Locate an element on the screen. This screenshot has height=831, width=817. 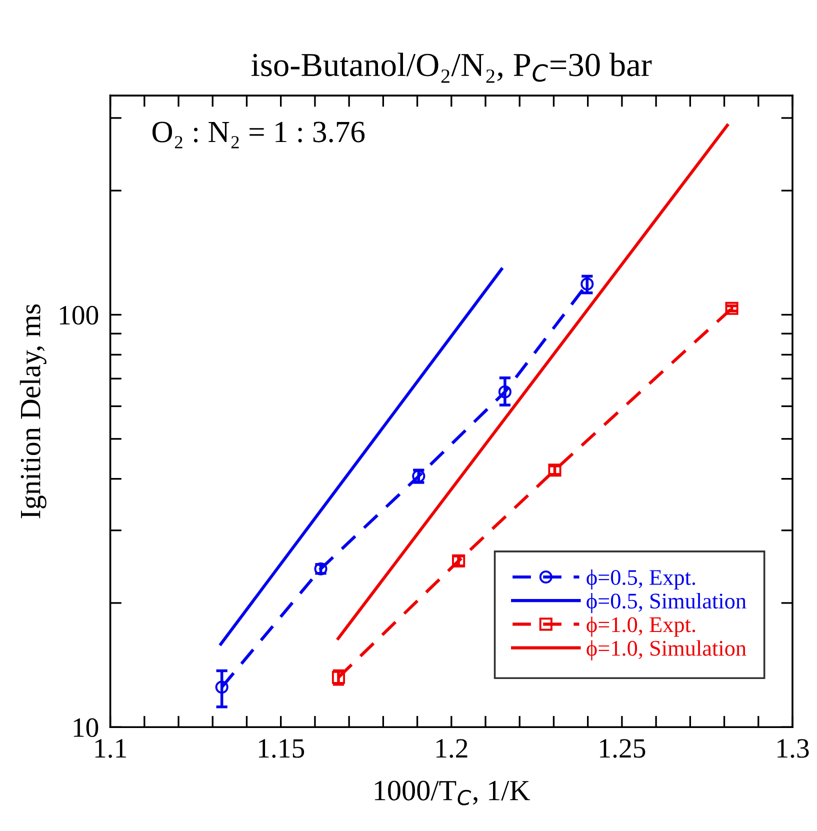
chart-title: iso-Butanol/O₂/N₂, P$_{C}$=30 bar is located at coordinates (451, 67).